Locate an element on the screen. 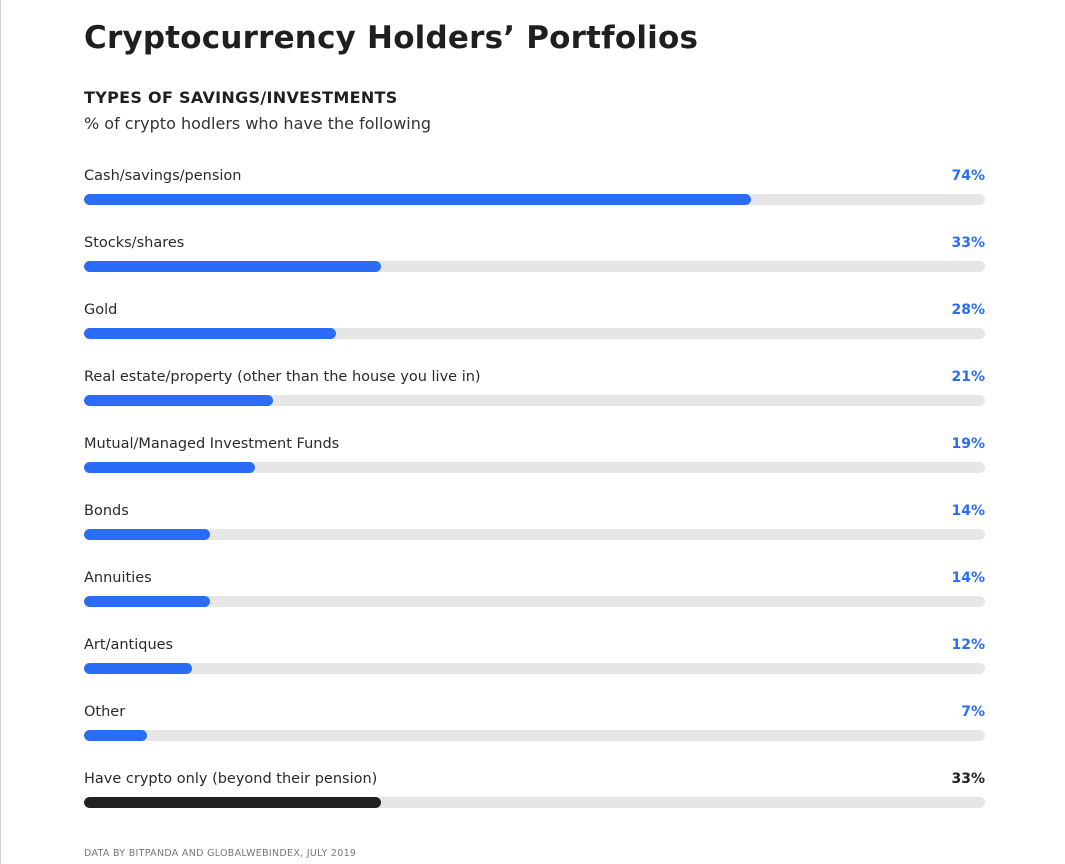  bar-category-label: Art/antiques is located at coordinates (129, 645).